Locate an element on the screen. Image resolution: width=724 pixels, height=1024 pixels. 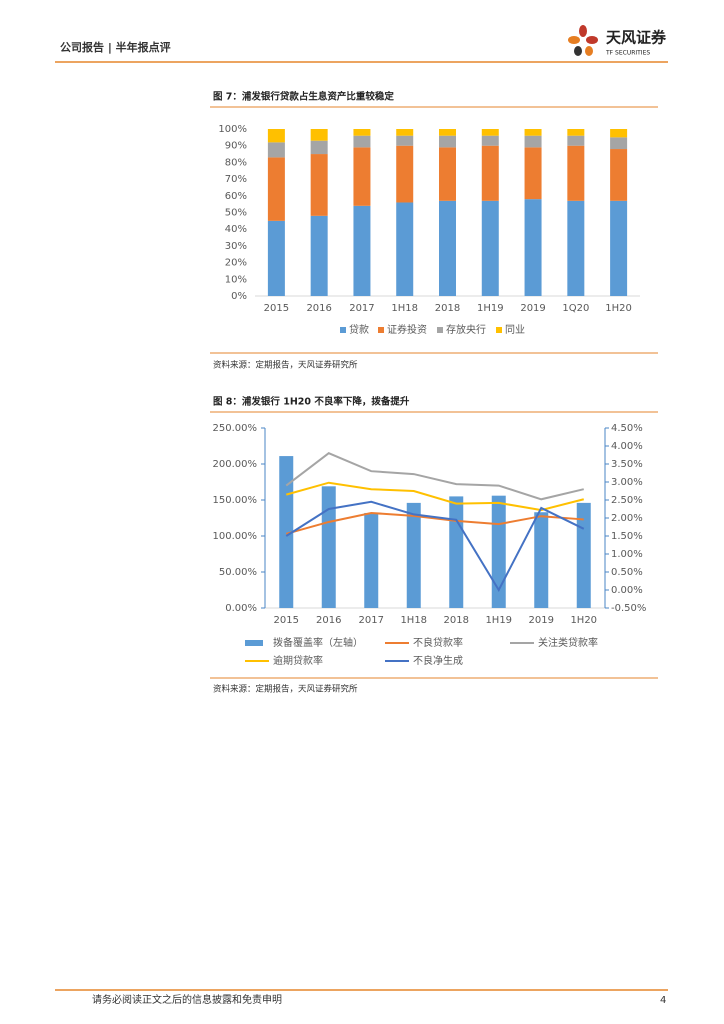
legend-label: 证券投资 is located at coordinates (407, 329).